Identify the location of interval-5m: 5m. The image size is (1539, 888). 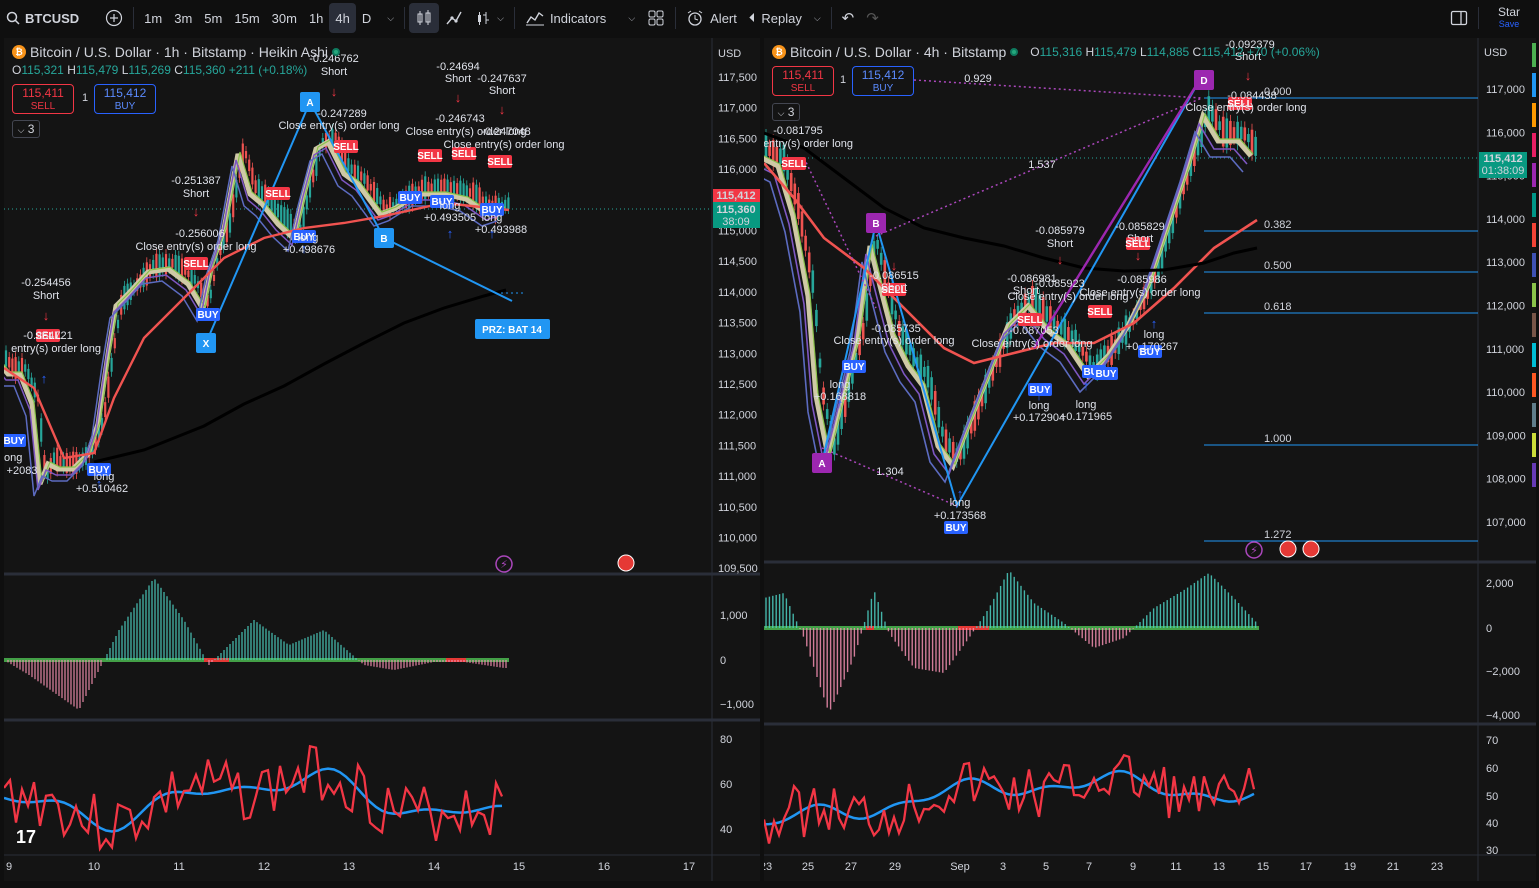
(213, 18).